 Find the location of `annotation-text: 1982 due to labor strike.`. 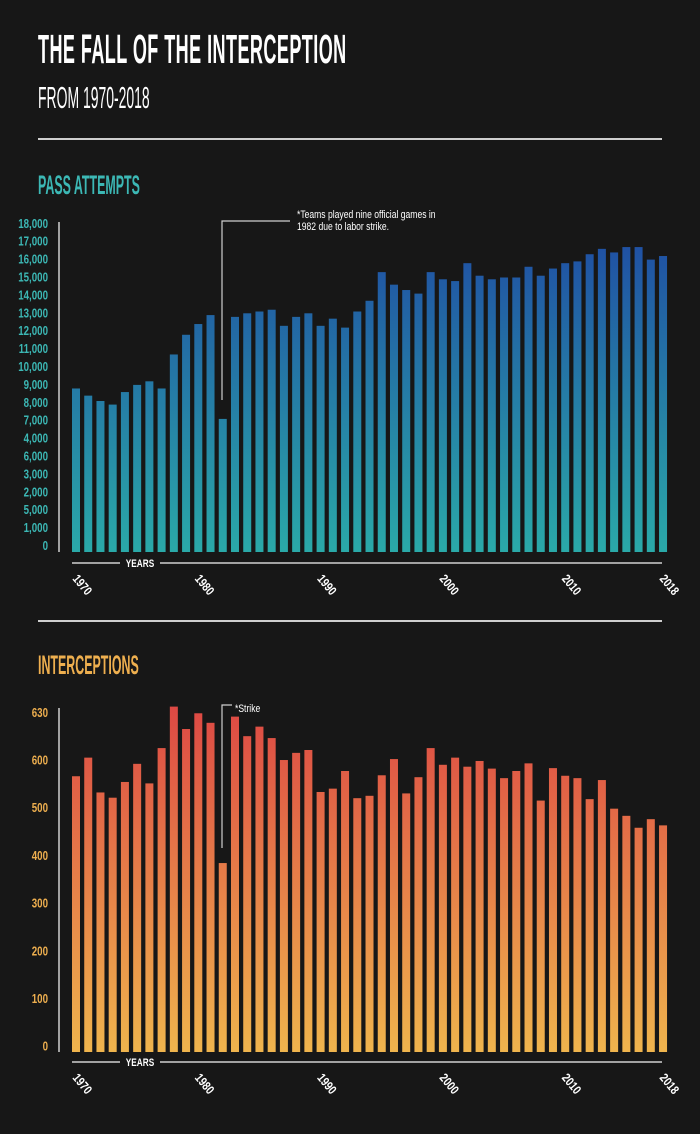

annotation-text: 1982 due to labor strike. is located at coordinates (343, 227).